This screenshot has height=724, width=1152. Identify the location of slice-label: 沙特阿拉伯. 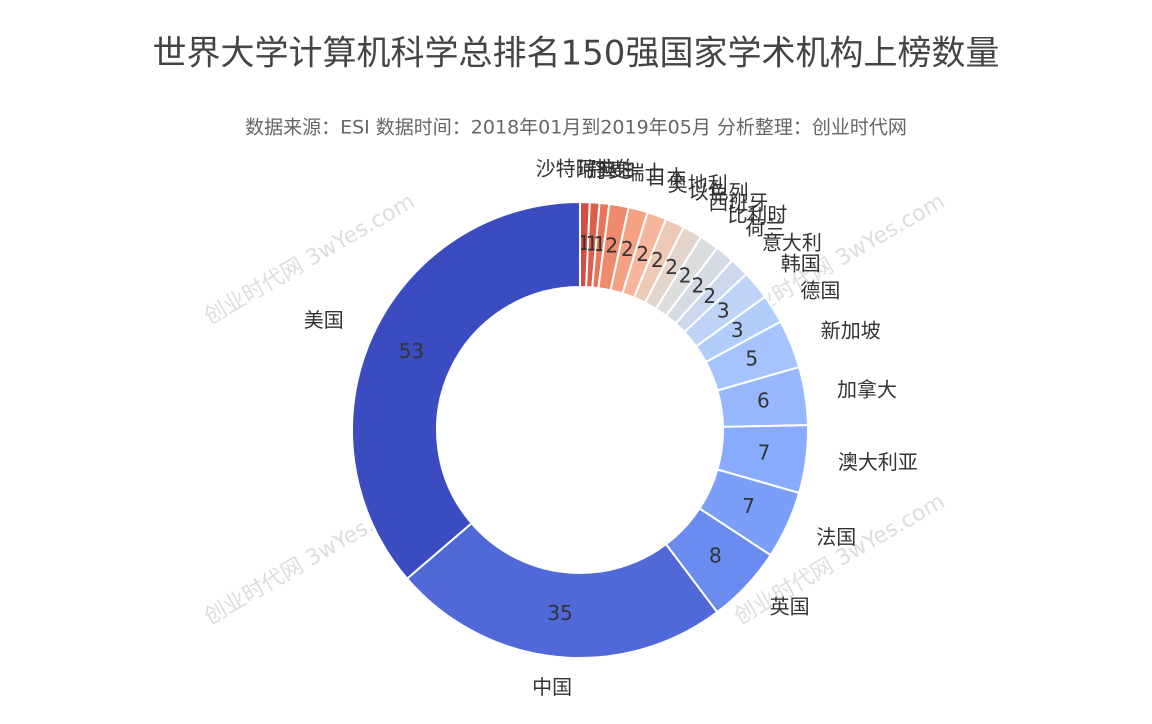
(586, 169).